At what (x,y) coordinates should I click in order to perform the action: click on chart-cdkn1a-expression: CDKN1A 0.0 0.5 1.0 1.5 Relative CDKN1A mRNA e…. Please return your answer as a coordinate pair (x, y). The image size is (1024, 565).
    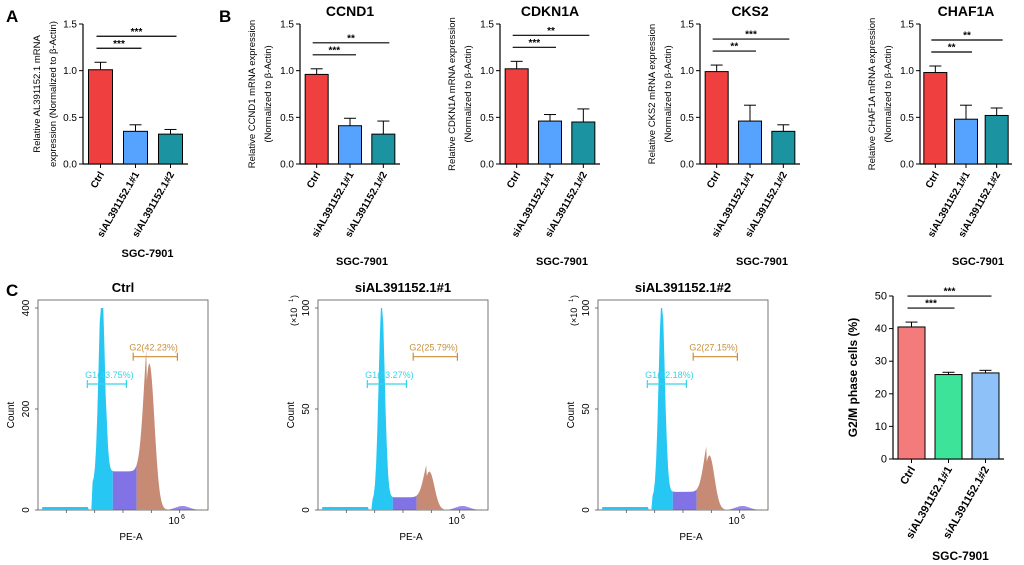
    Looking at the image, I should click on (523, 135).